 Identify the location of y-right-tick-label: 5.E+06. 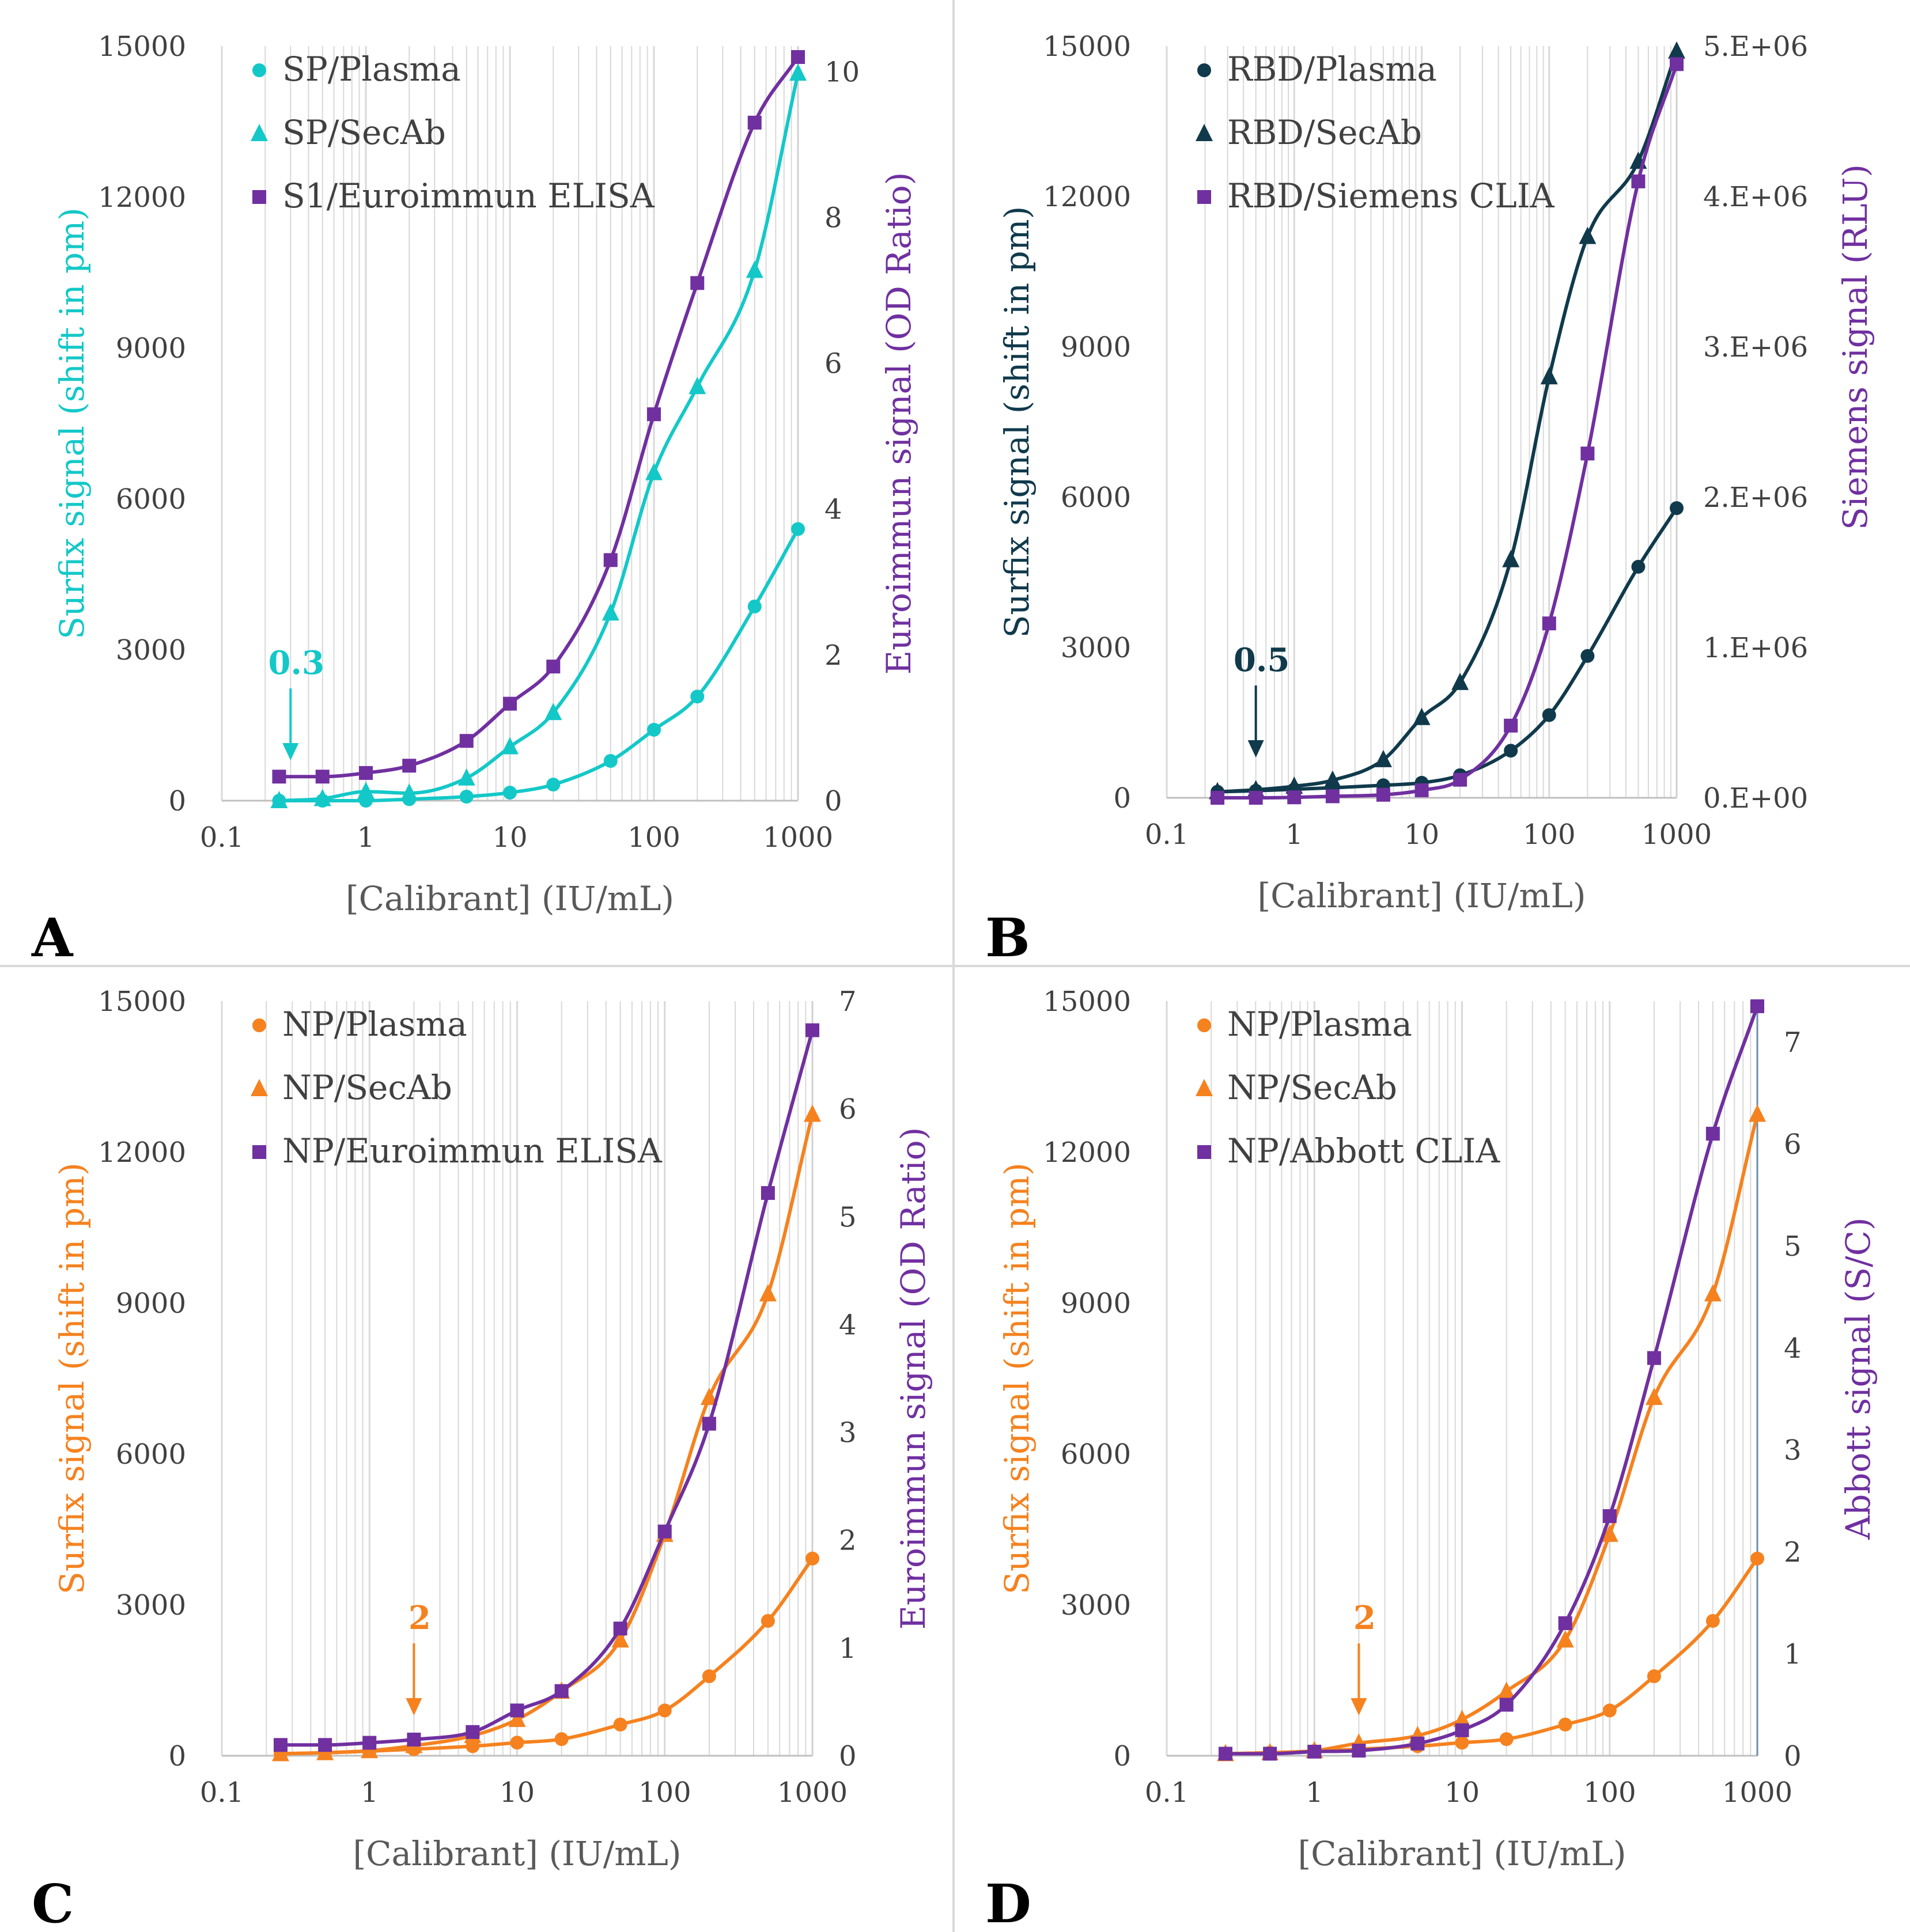
(1755, 47).